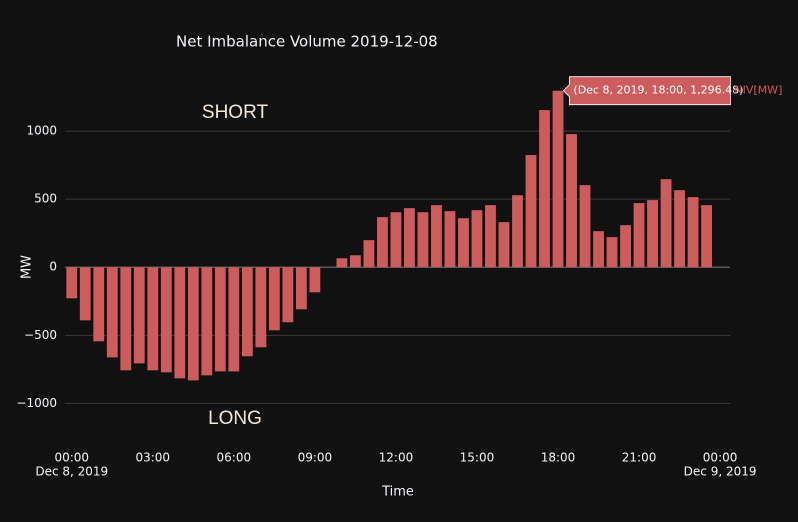  I want to click on y-tick-label: 0, so click(53, 267).